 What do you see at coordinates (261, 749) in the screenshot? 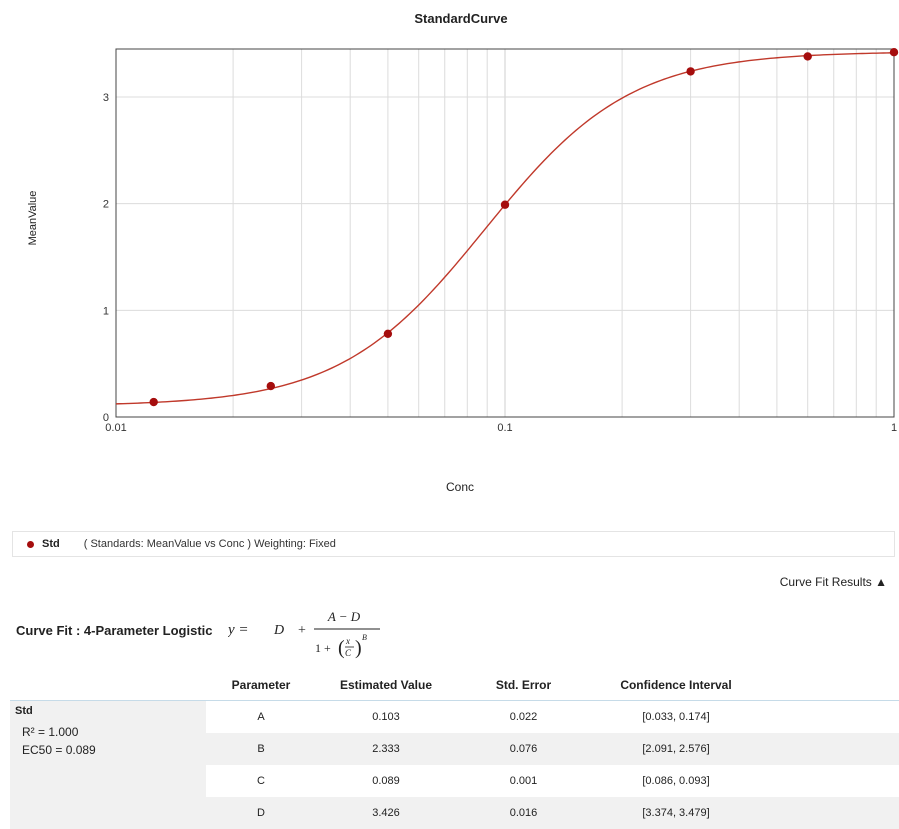
I see `param-name: B` at bounding box center [261, 749].